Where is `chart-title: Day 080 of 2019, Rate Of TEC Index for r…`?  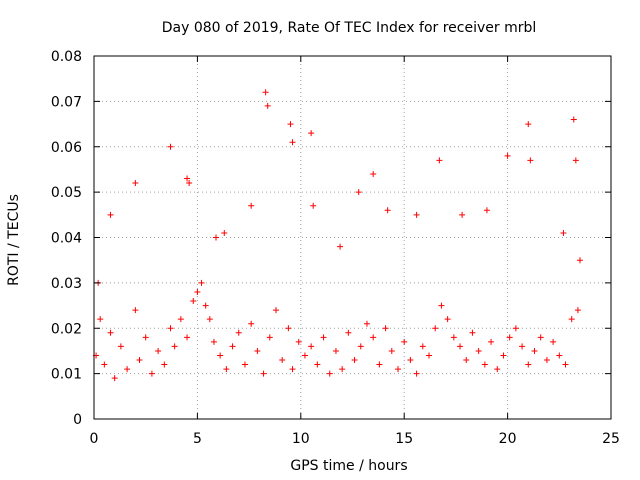 chart-title: Day 080 of 2019, Rate Of TEC Index for r… is located at coordinates (349, 28).